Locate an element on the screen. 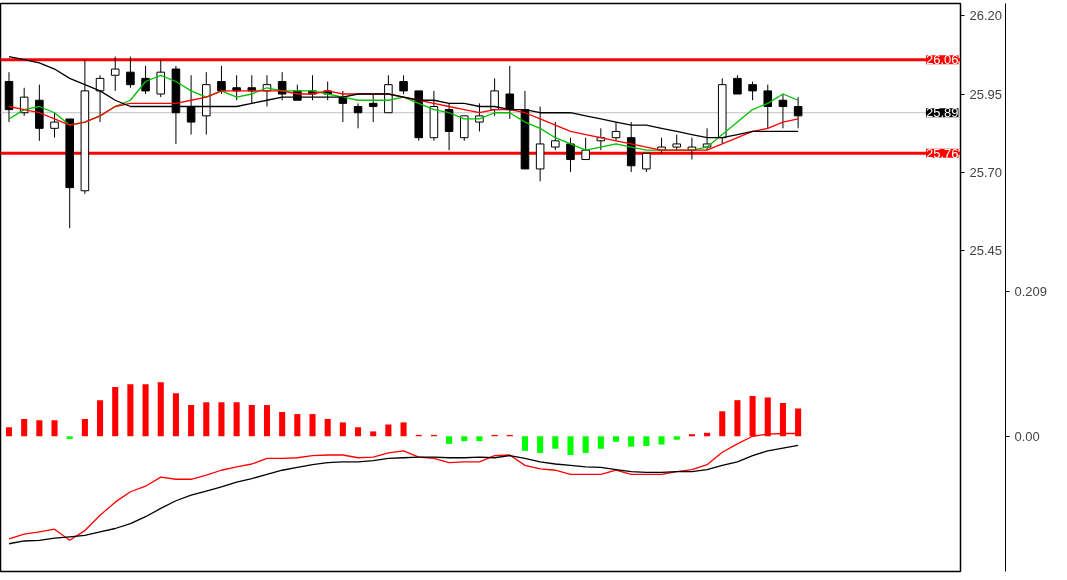 This screenshot has width=1067, height=580. ref-line-label: 25.76 is located at coordinates (942, 153).